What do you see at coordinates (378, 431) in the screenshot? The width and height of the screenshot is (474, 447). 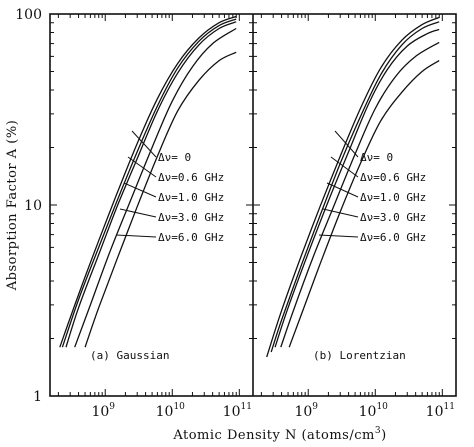 I see `x-axis-label-superscript: 3` at bounding box center [378, 431].